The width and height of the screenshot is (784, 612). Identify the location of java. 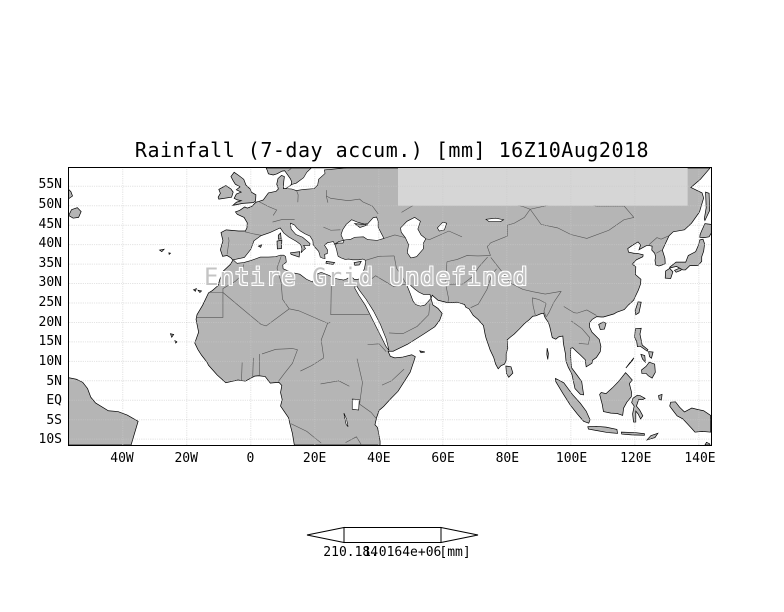
(603, 429).